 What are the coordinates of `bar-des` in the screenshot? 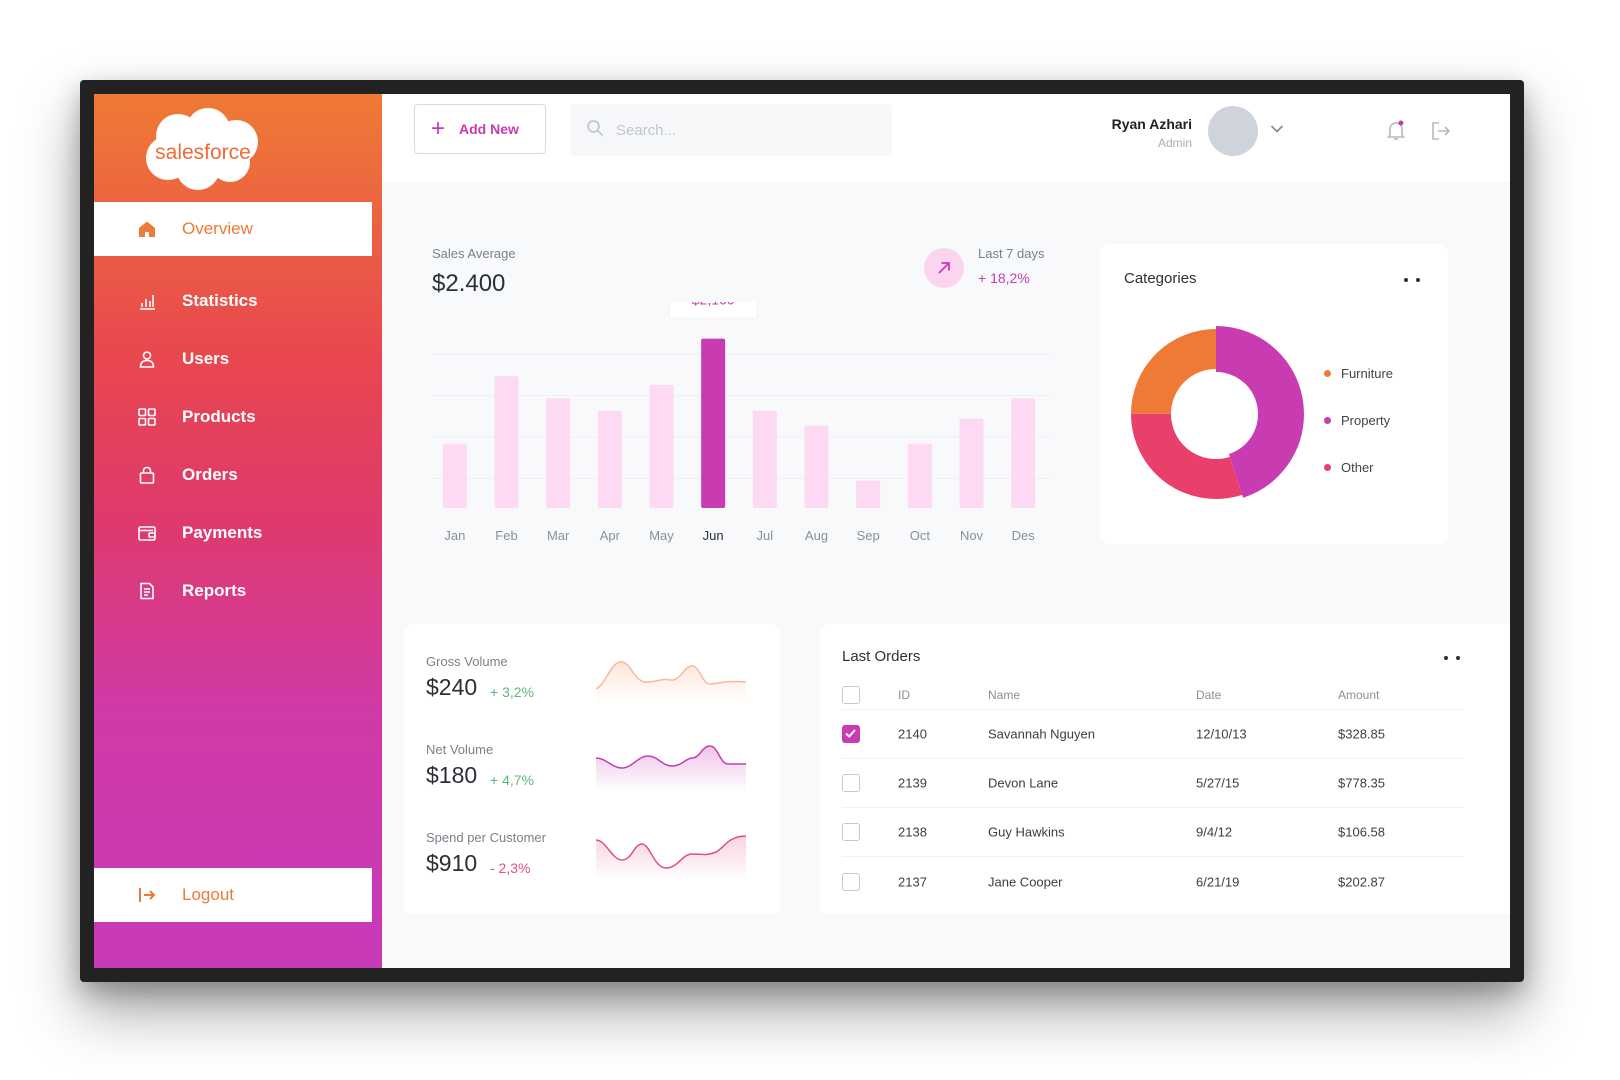 It's located at (1023, 453).